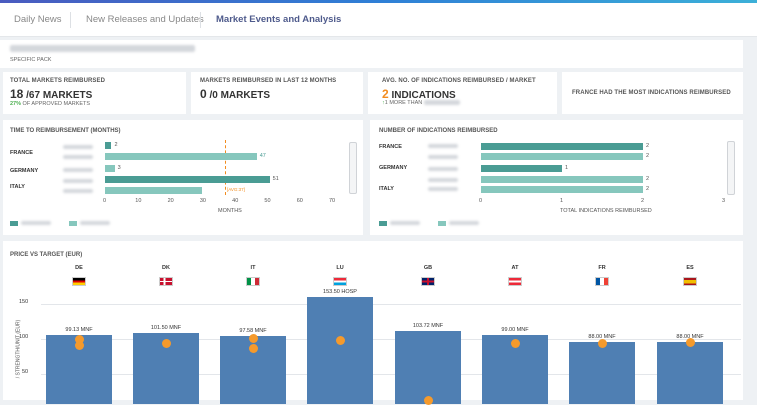  I want to click on price-label: 99.00 MNF, so click(515, 329).